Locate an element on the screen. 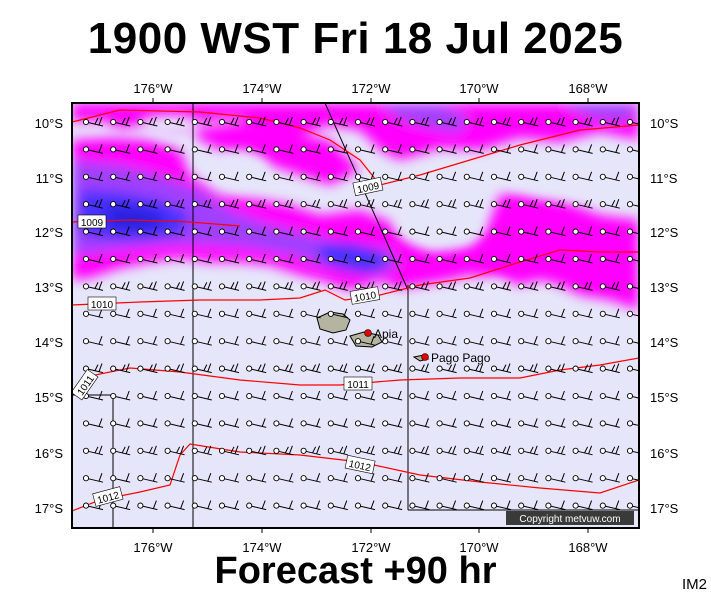 This screenshot has height=600, width=711. lon-label: 168°W is located at coordinates (588, 88).